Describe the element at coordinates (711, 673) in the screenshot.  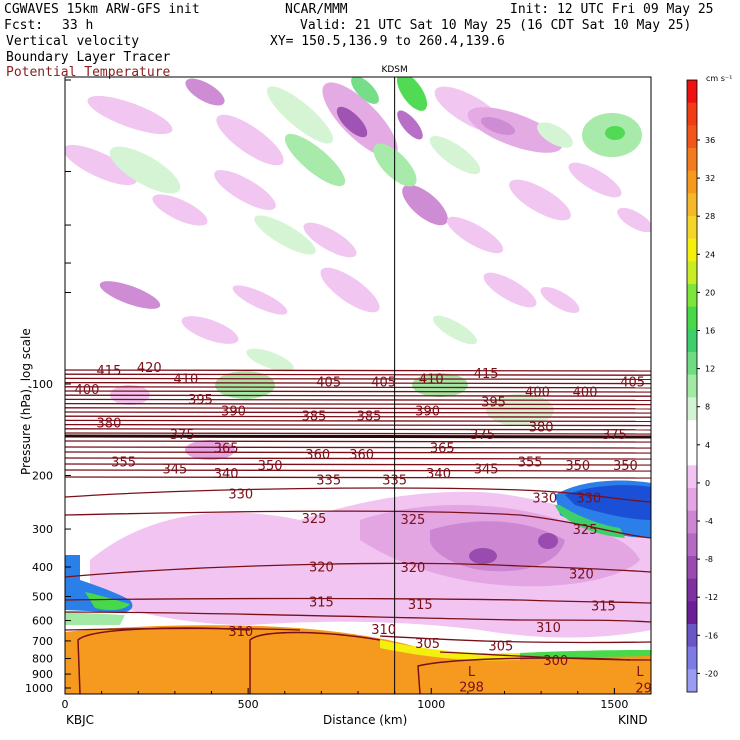
I see `colorbar-tick-label: -20` at that location.